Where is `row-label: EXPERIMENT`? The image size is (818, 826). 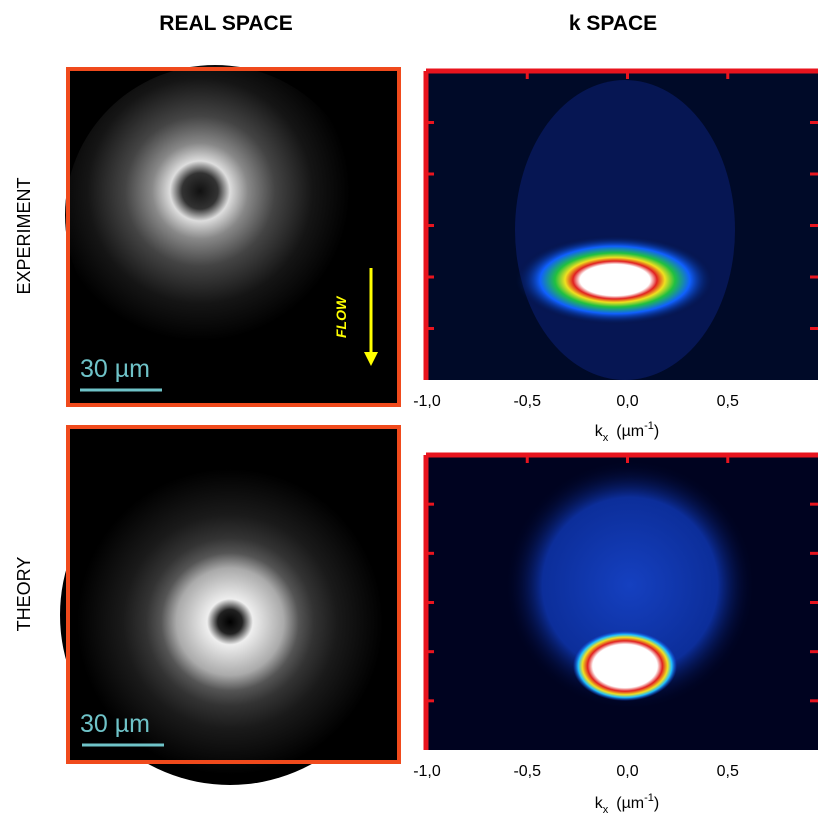
row-label: EXPERIMENT is located at coordinates (24, 235).